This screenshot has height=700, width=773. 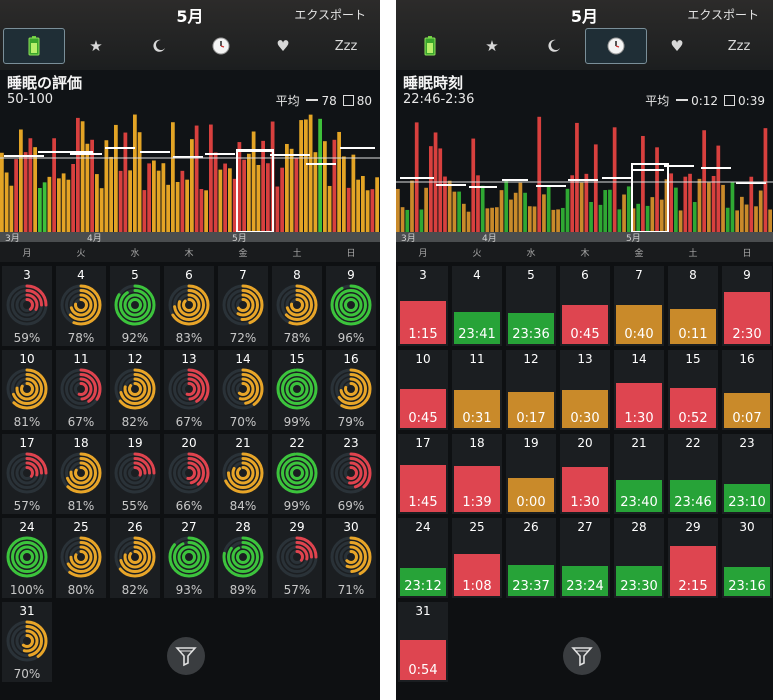 I want to click on day-cell: 29 57%, so click(x=297, y=558).